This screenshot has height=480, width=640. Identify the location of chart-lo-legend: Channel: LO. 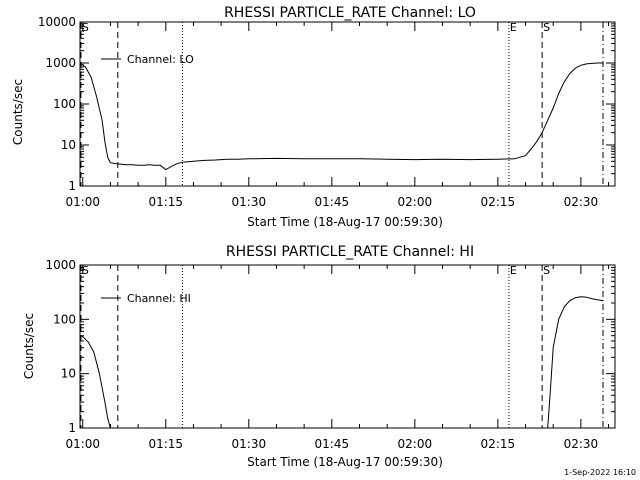
(147, 59).